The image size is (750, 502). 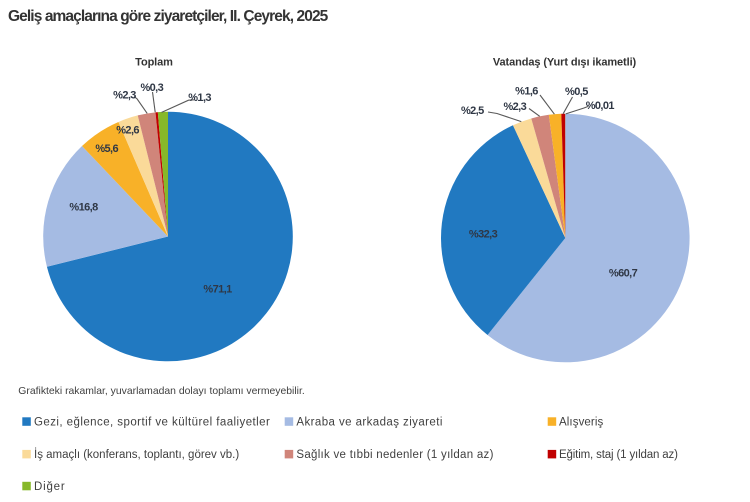 What do you see at coordinates (199, 98) in the screenshot?
I see `svg-text: %1,3` at bounding box center [199, 98].